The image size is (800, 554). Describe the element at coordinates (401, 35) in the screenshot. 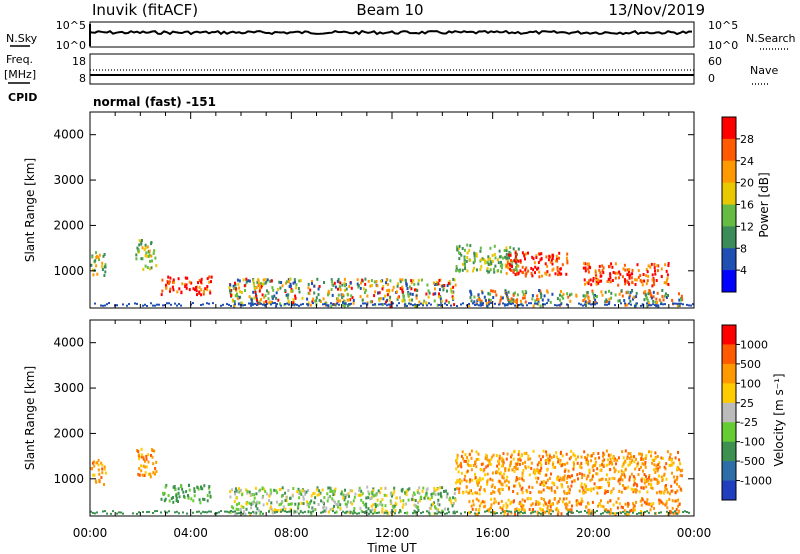

I see `nsky-panel: N.Sky 10^5 10^0 10^5 10^0 N.Search` at that location.